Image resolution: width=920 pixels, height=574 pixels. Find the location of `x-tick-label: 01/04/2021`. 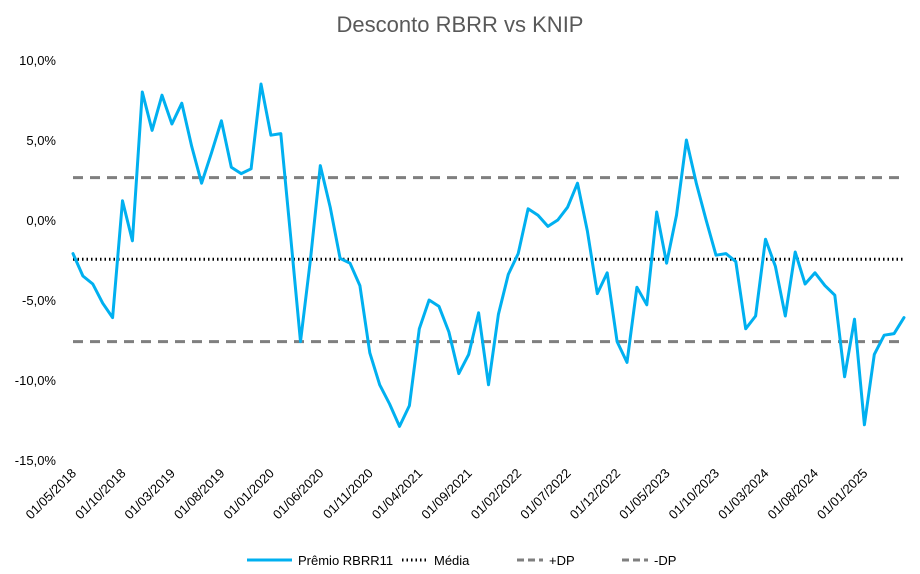

x-tick-label: 01/04/2021 is located at coordinates (397, 494).